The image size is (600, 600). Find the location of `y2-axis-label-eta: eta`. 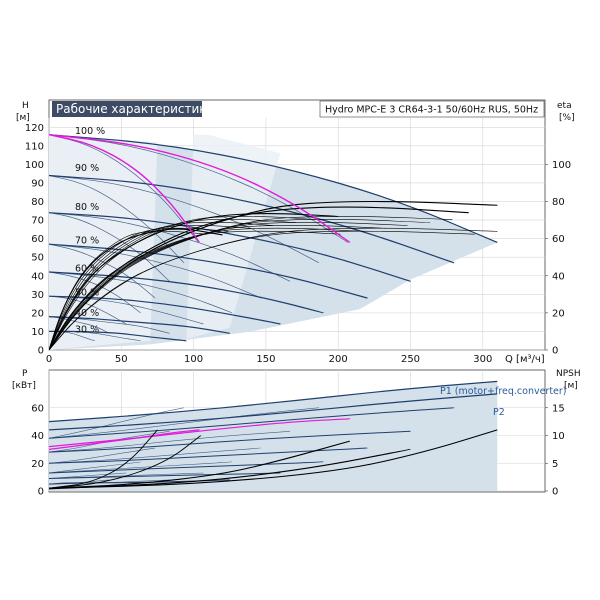

y2-axis-label-eta: eta is located at coordinates (564, 106).